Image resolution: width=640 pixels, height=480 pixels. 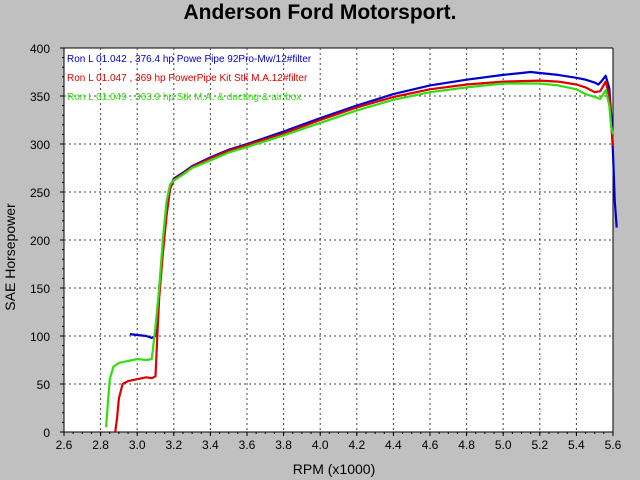 What do you see at coordinates (137, 445) in the screenshot?
I see `x-tick-label: 3.0` at bounding box center [137, 445].